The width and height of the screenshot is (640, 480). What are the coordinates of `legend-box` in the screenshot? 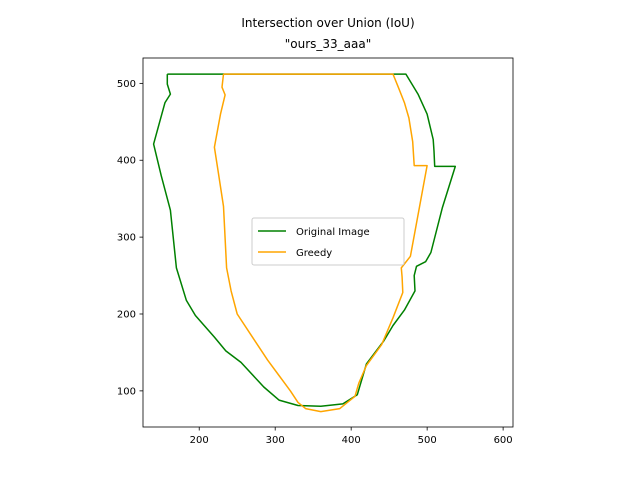 It's located at (328, 241).